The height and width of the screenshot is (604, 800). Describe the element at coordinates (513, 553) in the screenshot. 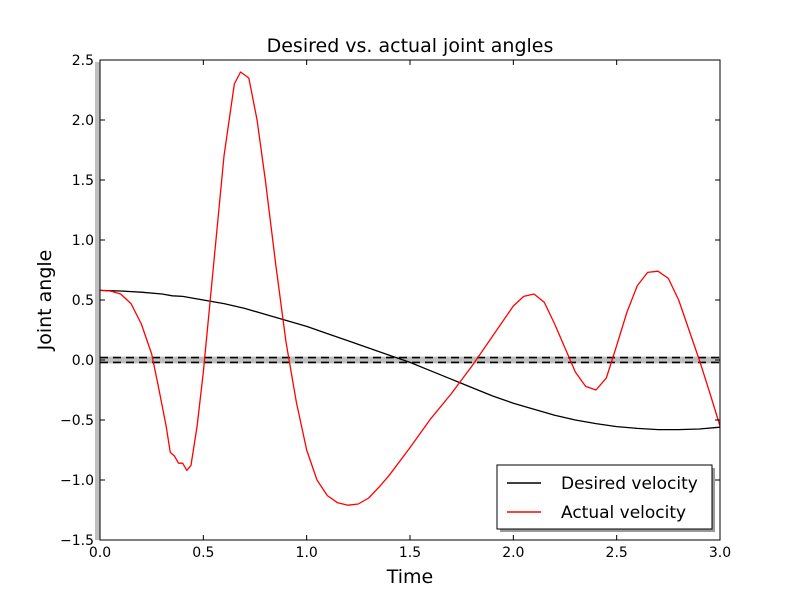

I see `x-tick-label-4: 2.0` at that location.